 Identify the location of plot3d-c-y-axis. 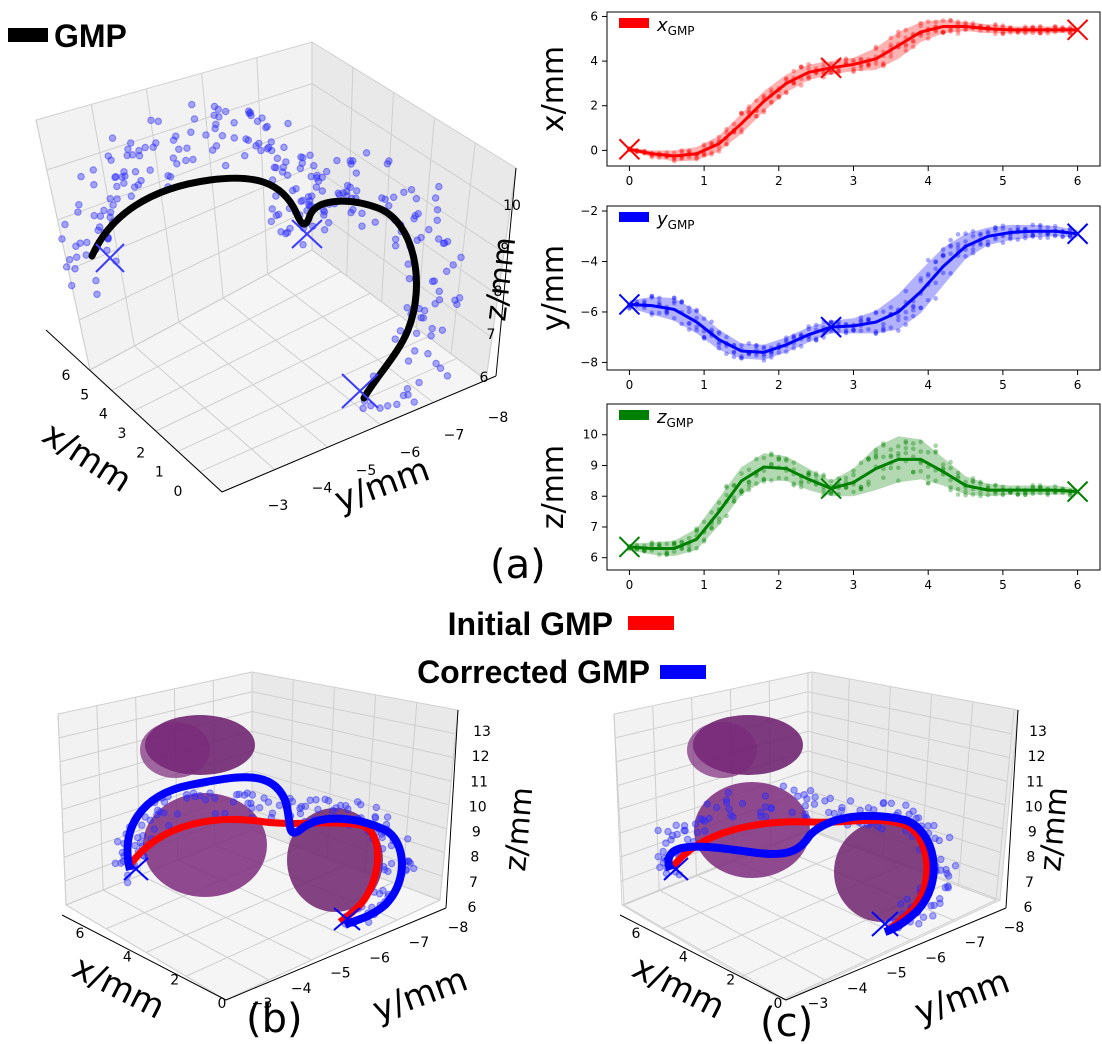
(896, 954).